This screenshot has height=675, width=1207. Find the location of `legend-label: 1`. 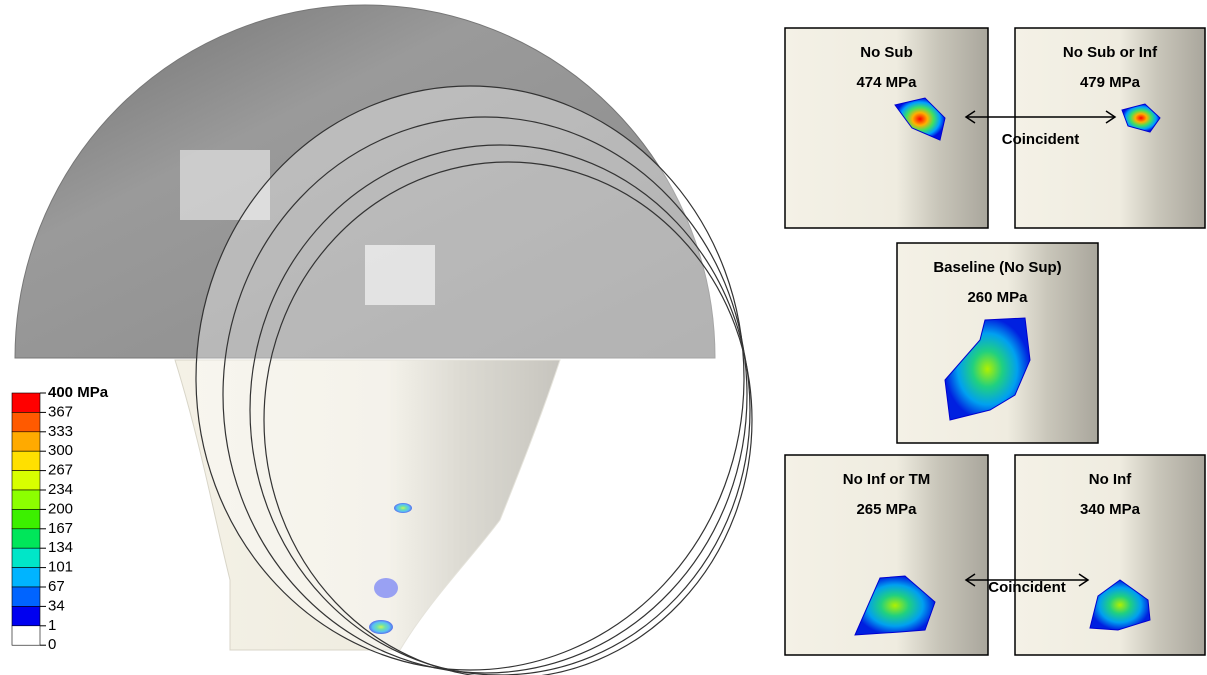

legend-label: 1 is located at coordinates (52, 625).